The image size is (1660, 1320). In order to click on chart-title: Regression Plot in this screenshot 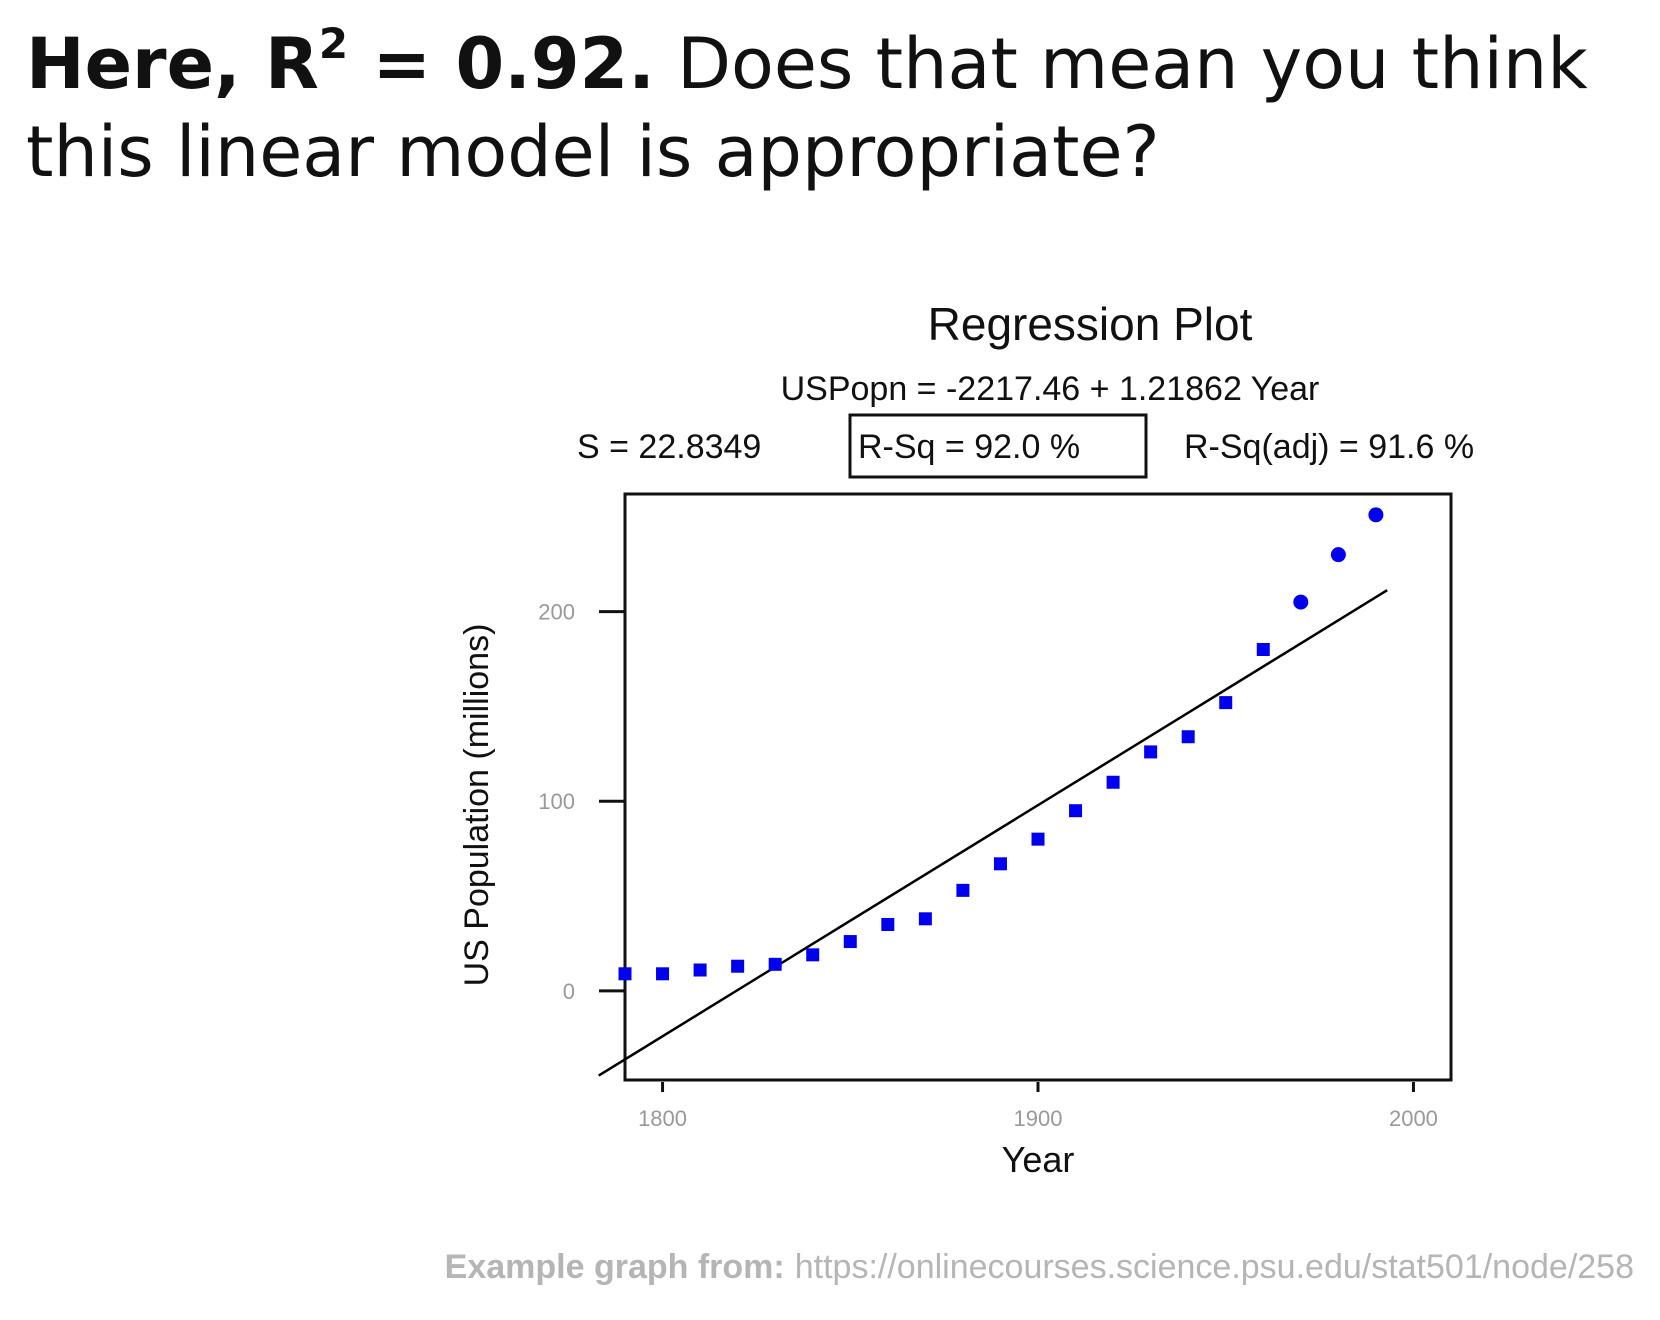, I will do `click(1090, 324)`.